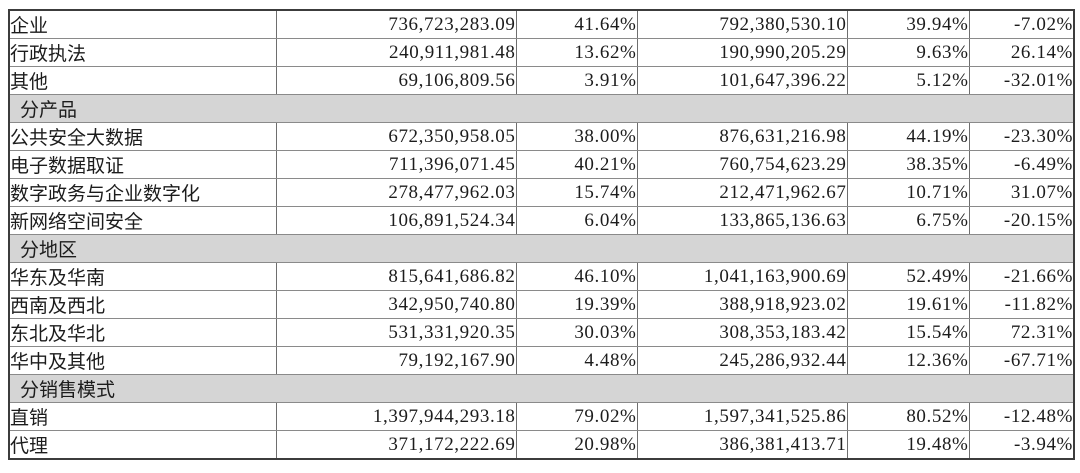  What do you see at coordinates (142, 445) in the screenshot?
I see `row-label-cell: 代理` at bounding box center [142, 445].